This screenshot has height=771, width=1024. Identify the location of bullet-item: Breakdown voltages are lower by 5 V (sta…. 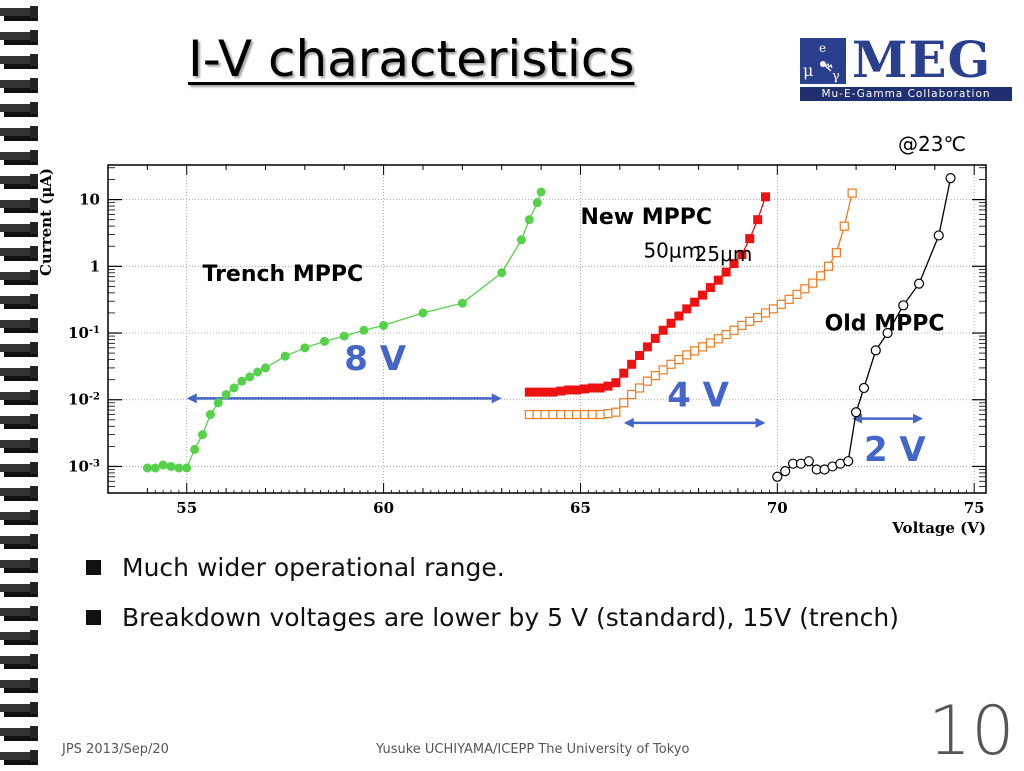
(492, 627).